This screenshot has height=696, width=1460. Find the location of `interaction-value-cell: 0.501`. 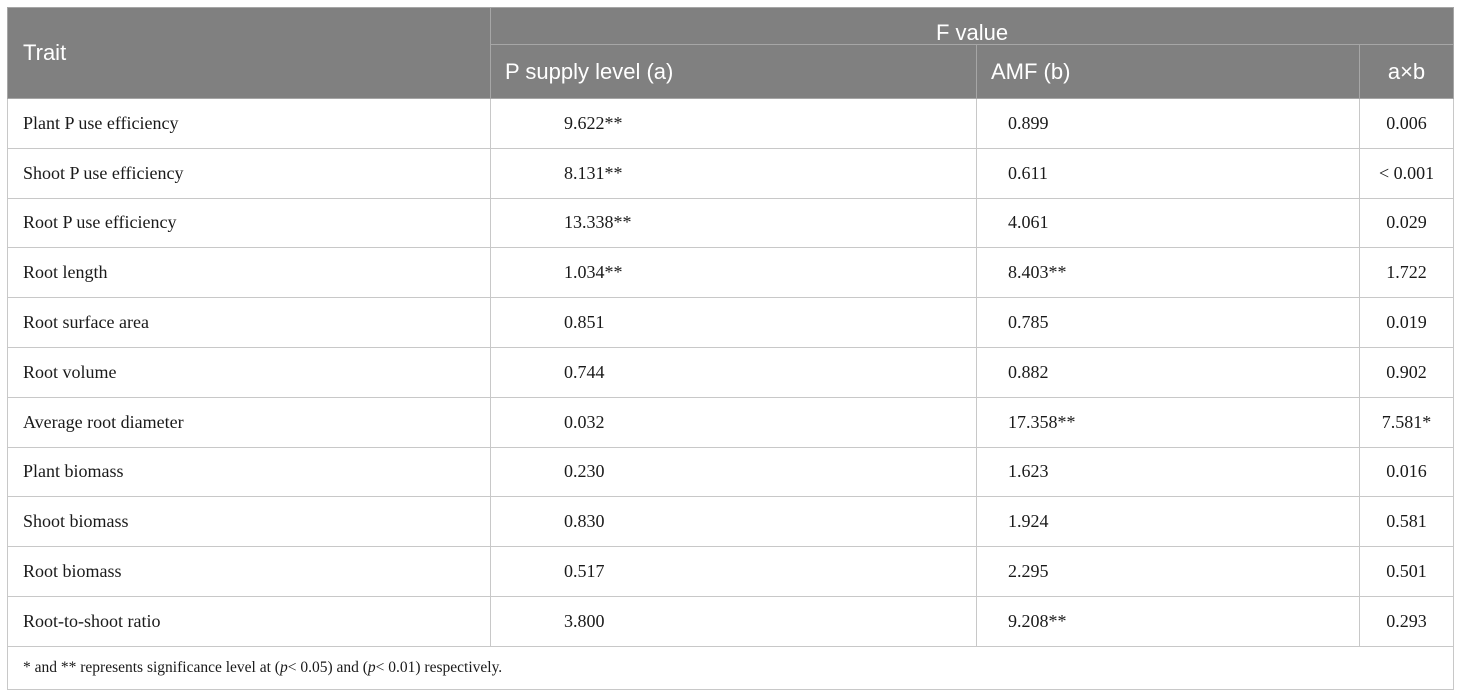

interaction-value-cell: 0.501 is located at coordinates (1406, 571).